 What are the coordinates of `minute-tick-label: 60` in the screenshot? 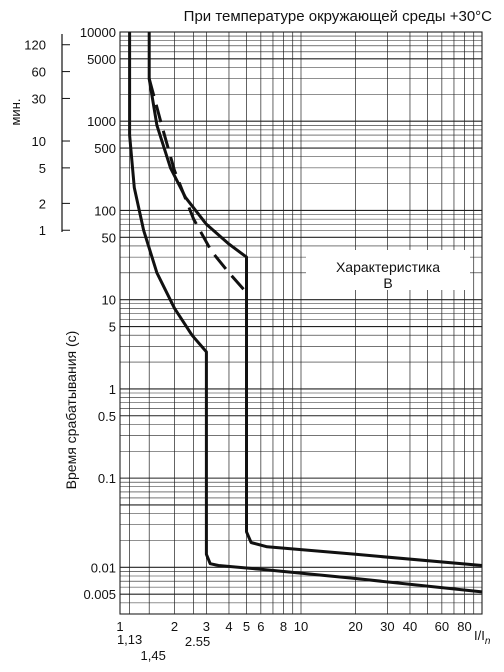 It's located at (39, 72).